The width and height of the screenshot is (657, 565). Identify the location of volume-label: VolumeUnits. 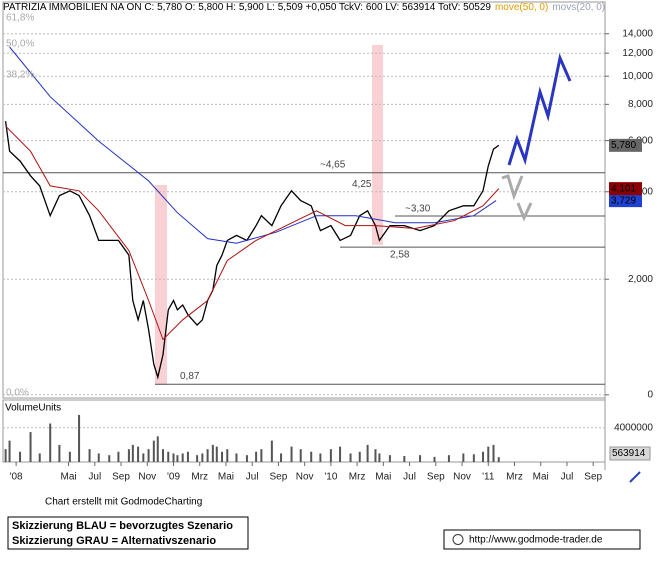
(33, 408).